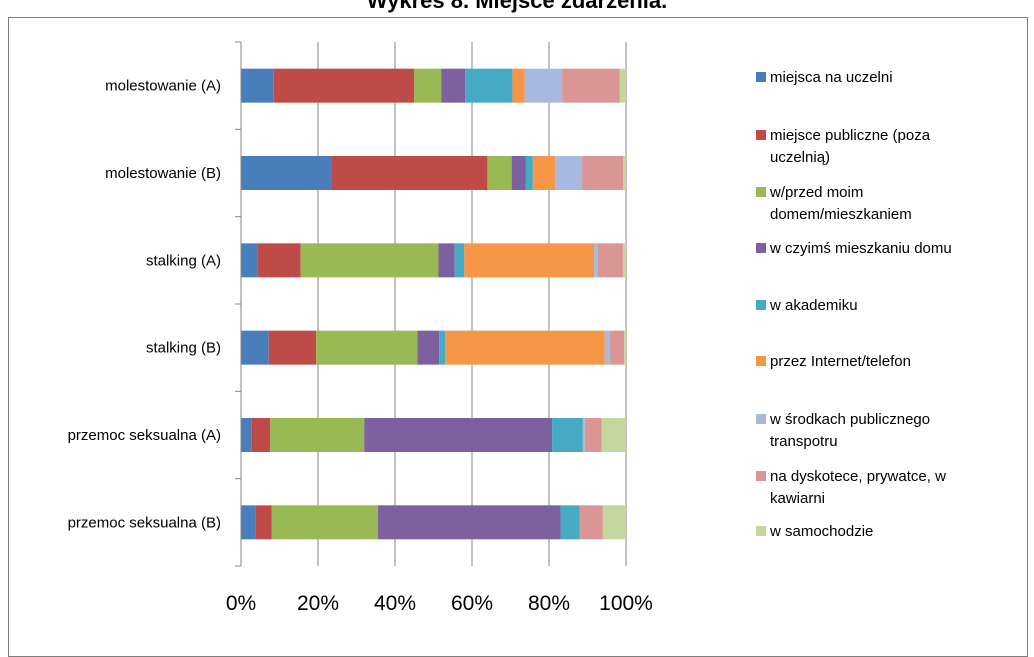  Describe the element at coordinates (850, 146) in the screenshot. I see `legend-label: miejsce publiczne (poza uczelnią)` at that location.